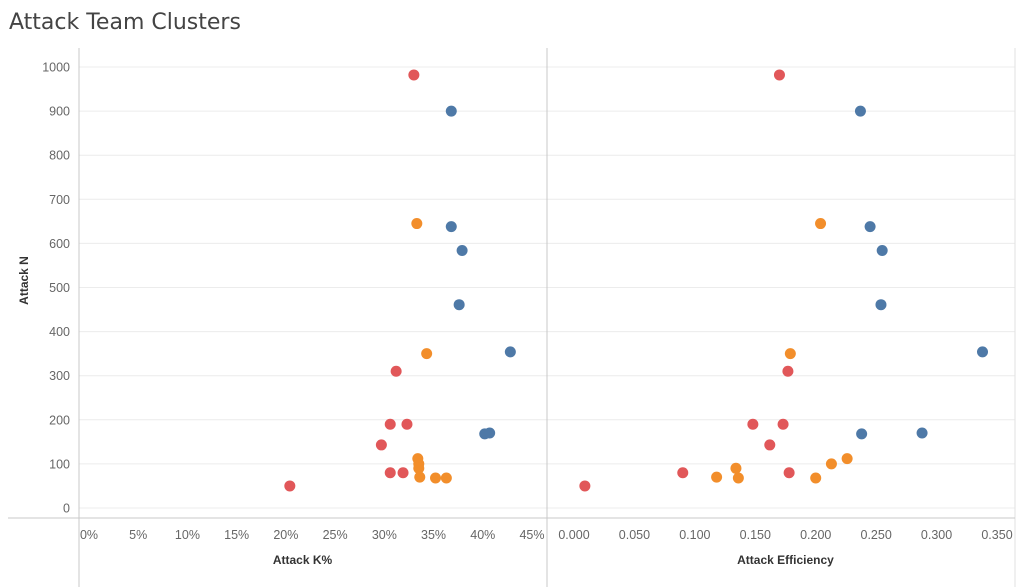 This screenshot has height=587, width=1024. Describe the element at coordinates (59, 156) in the screenshot. I see `y-tick-label: 800` at that location.